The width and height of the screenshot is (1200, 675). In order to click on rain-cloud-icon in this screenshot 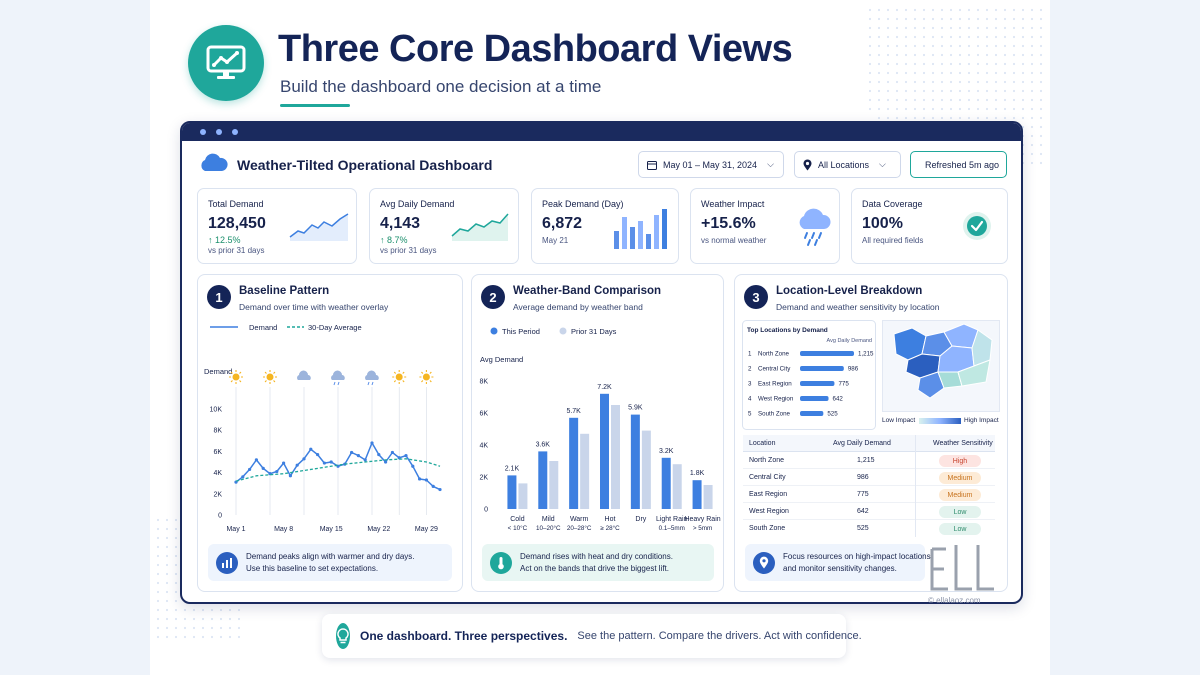, I will do `click(815, 227)`.